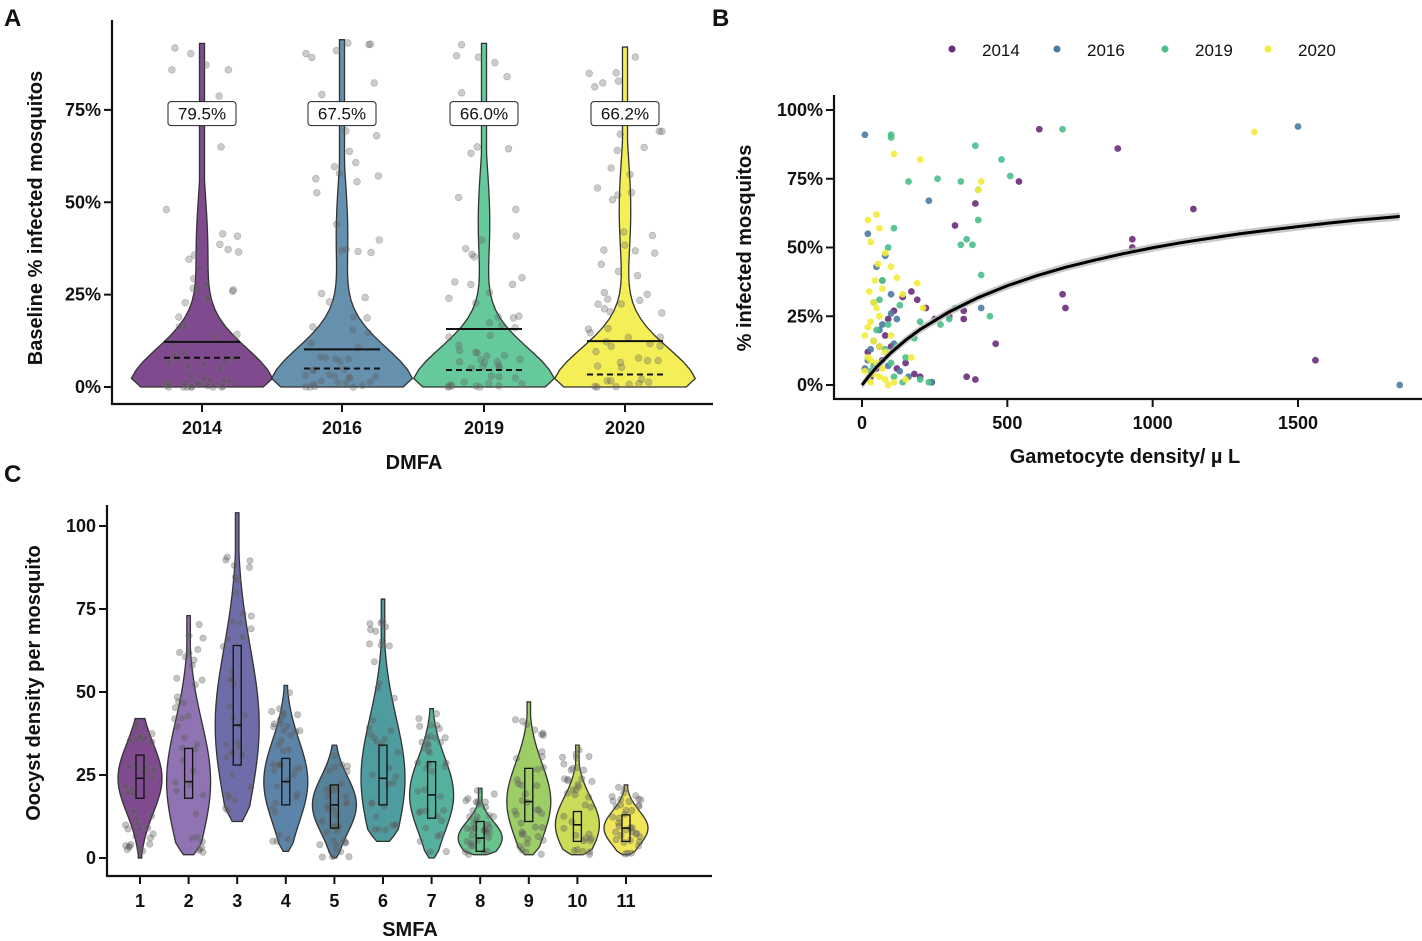  Describe the element at coordinates (720, 18) in the screenshot. I see `panel-b-letter: B` at that location.